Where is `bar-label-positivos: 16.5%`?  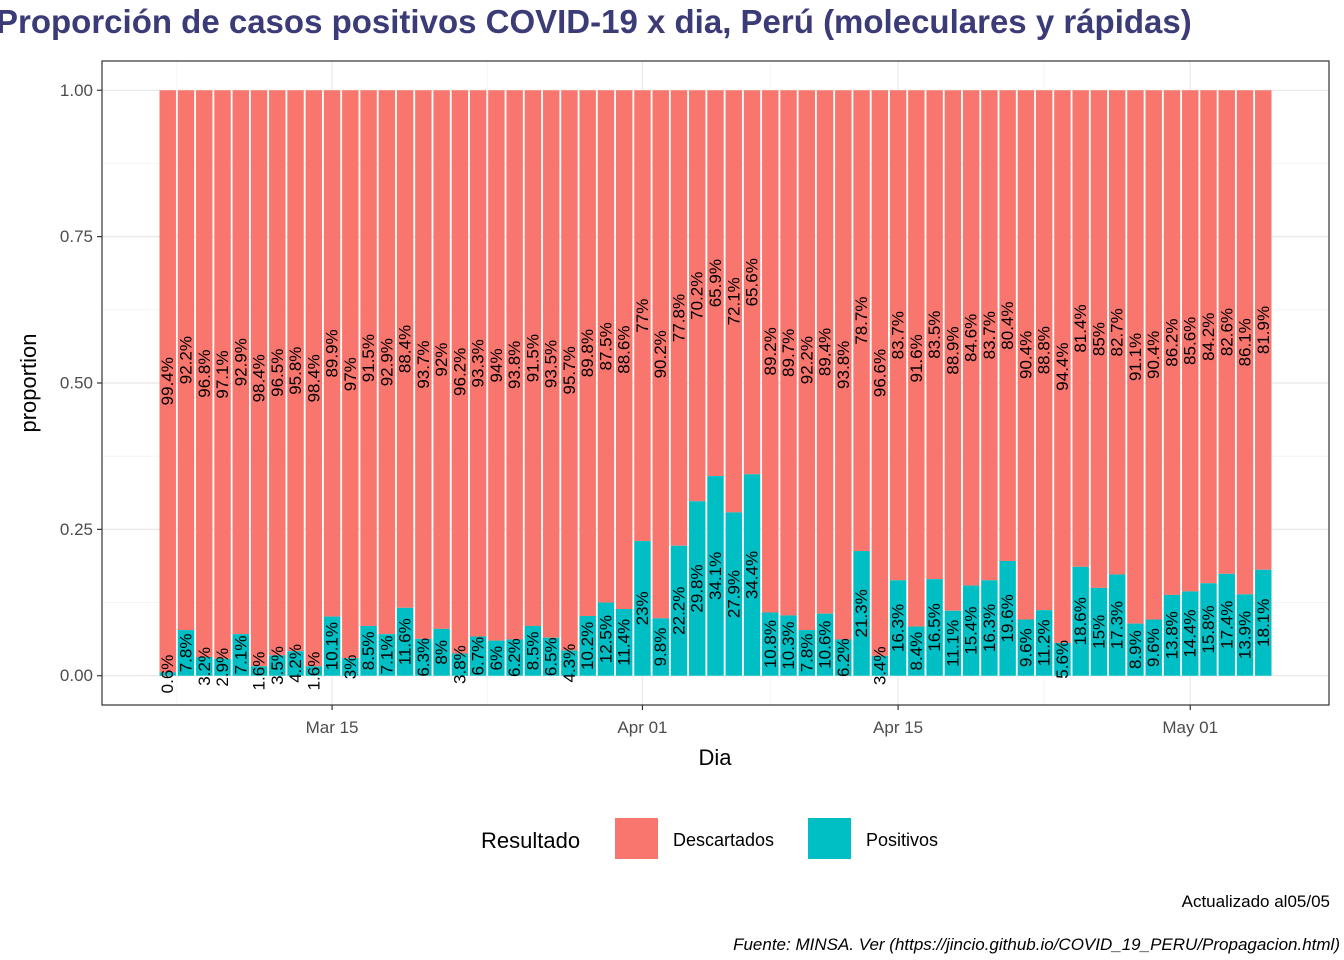
bar-label-positivos: 16.5% is located at coordinates (934, 627).